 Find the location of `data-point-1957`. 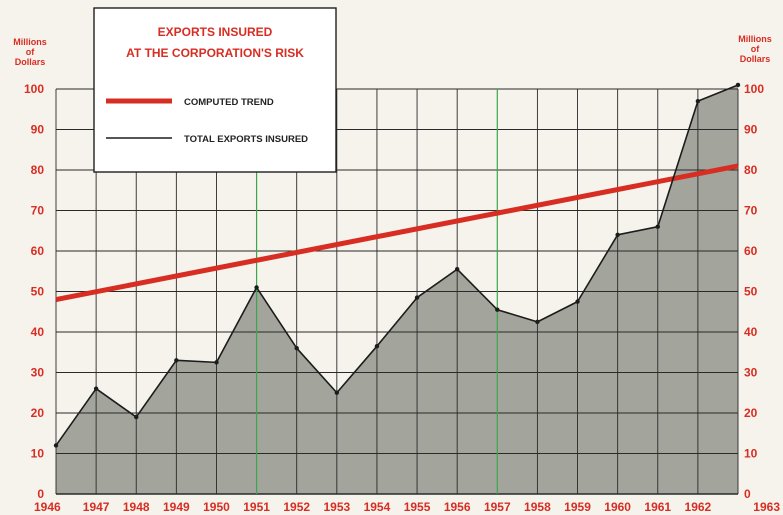

data-point-1957 is located at coordinates (497, 309).